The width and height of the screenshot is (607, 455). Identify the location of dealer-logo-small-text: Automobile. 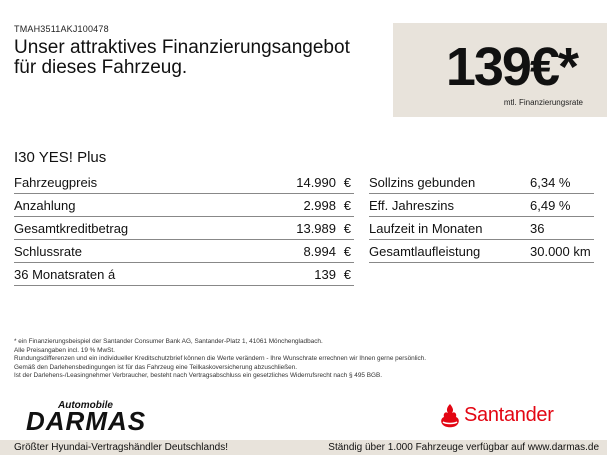
(85, 405).